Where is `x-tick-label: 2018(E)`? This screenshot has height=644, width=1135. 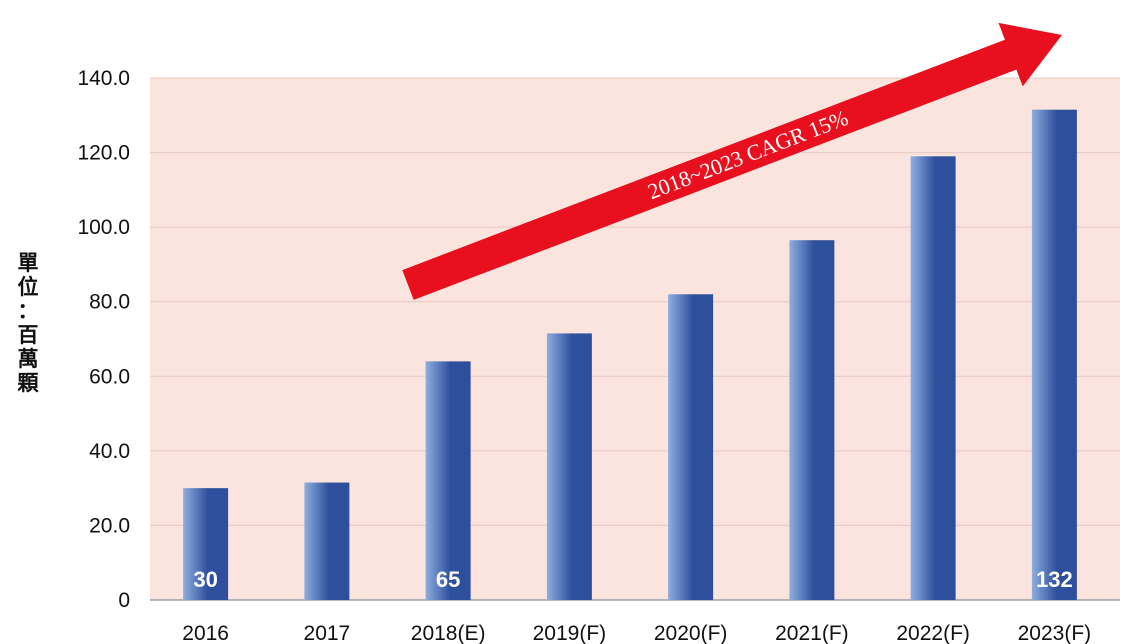
x-tick-label: 2018(E) is located at coordinates (448, 633).